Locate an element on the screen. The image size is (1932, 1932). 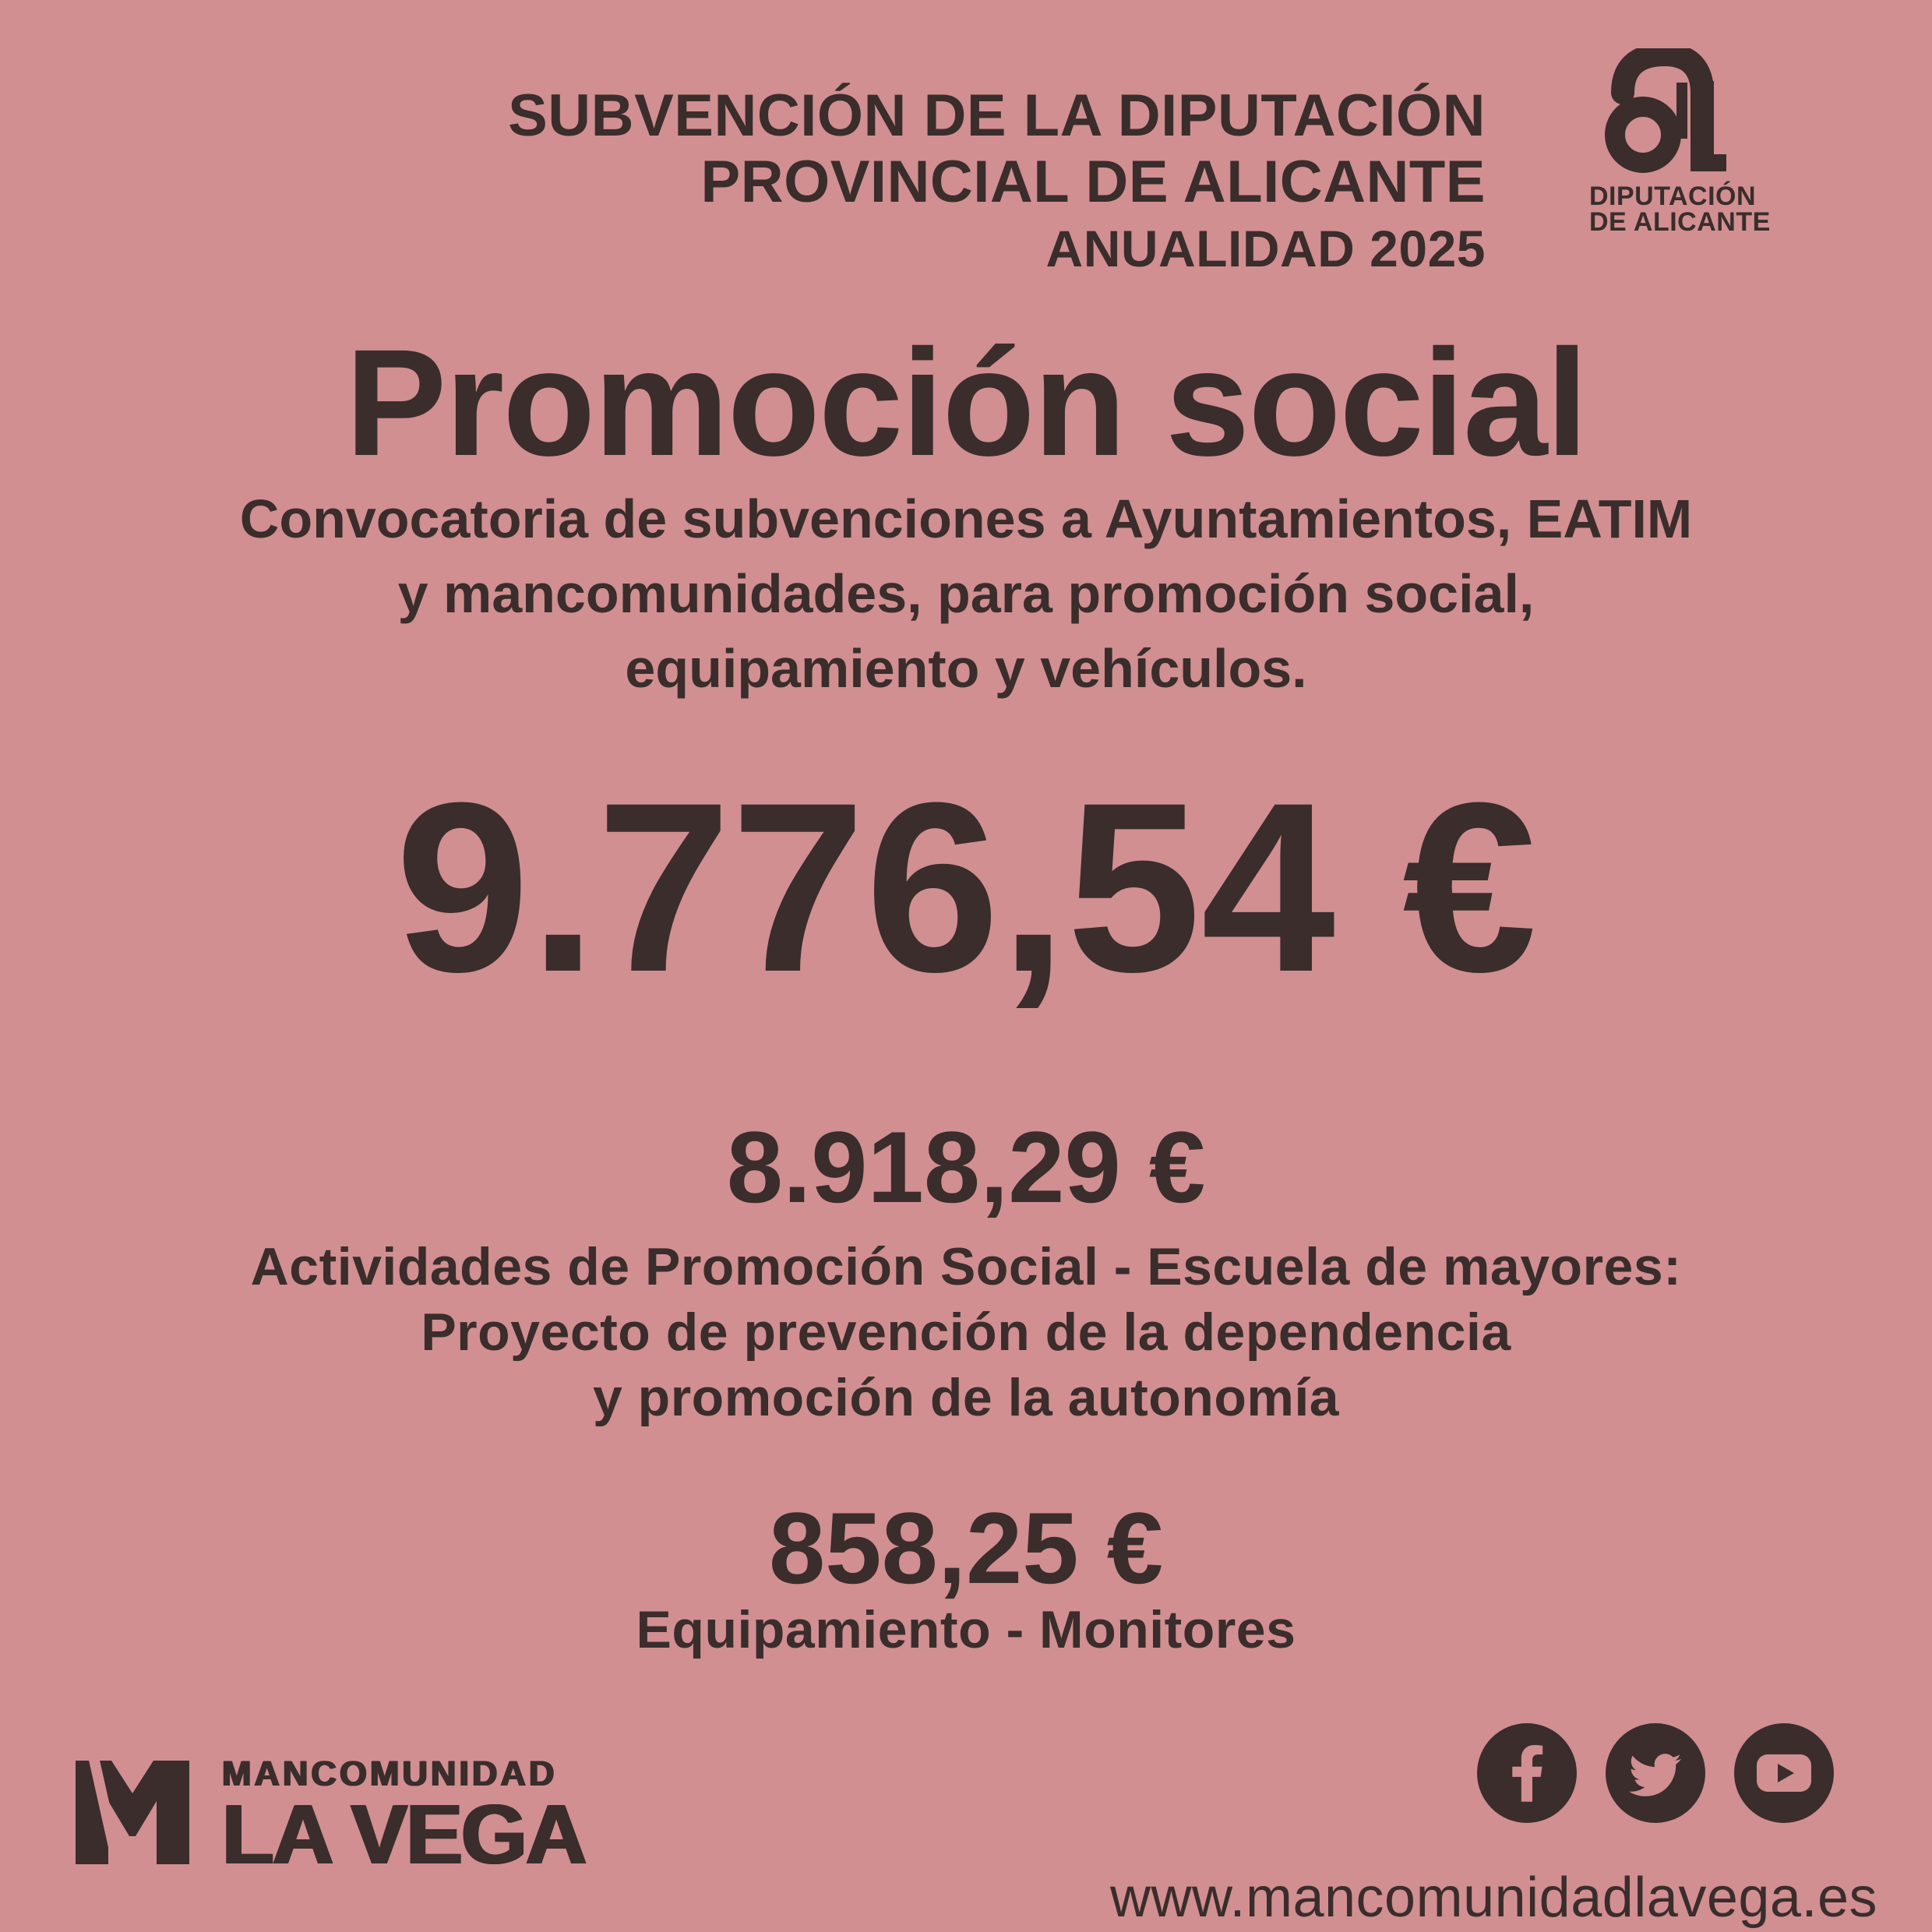
item-2-amount: 858,25 € is located at coordinates (966, 1548).